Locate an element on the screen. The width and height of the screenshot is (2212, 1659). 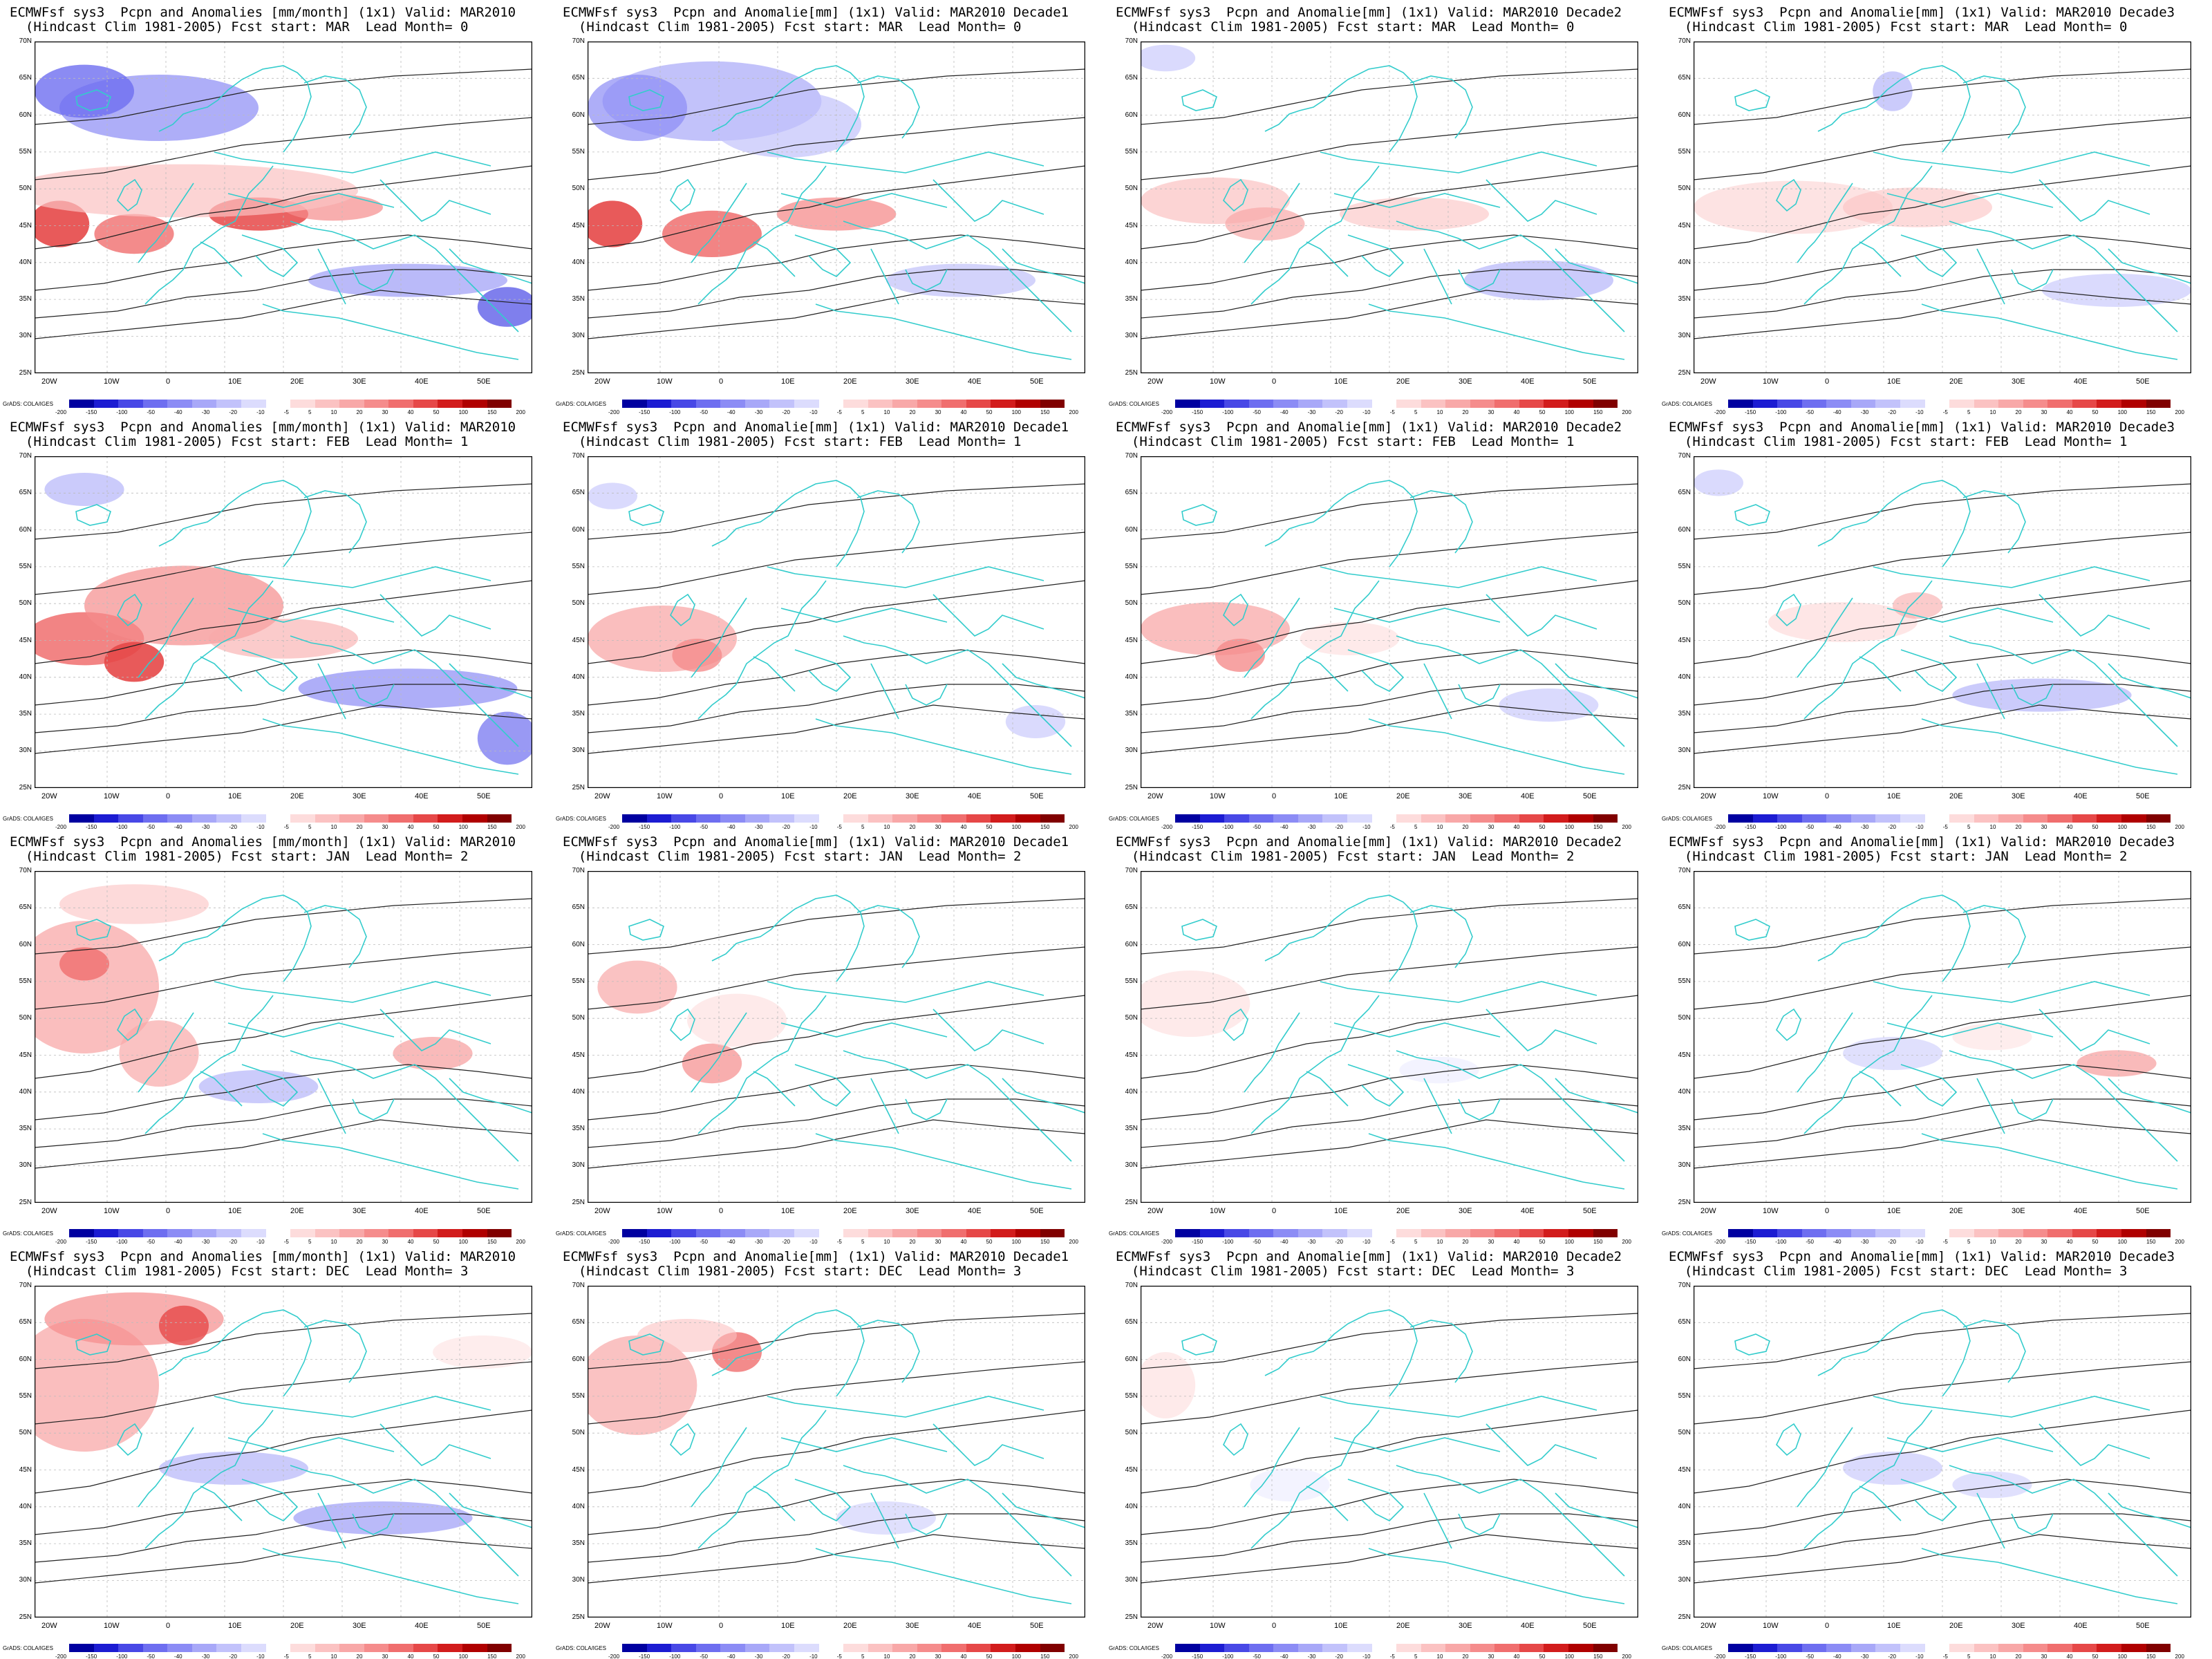
colorbar-tick-label: -100 is located at coordinates (675, 1656).